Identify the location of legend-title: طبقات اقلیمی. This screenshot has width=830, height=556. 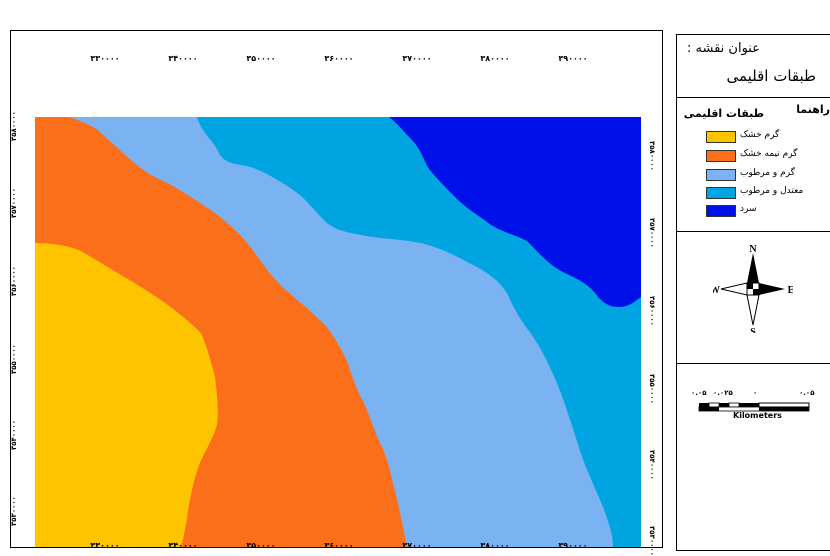
(723, 113).